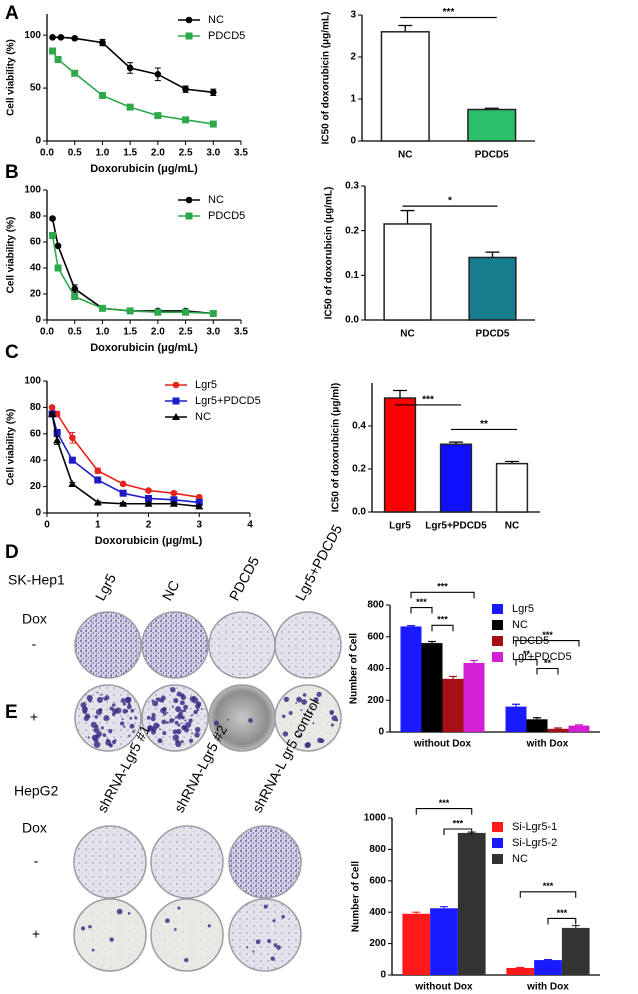 This screenshot has width=638, height=994. I want to click on x-tick-label: NC, so click(405, 155).